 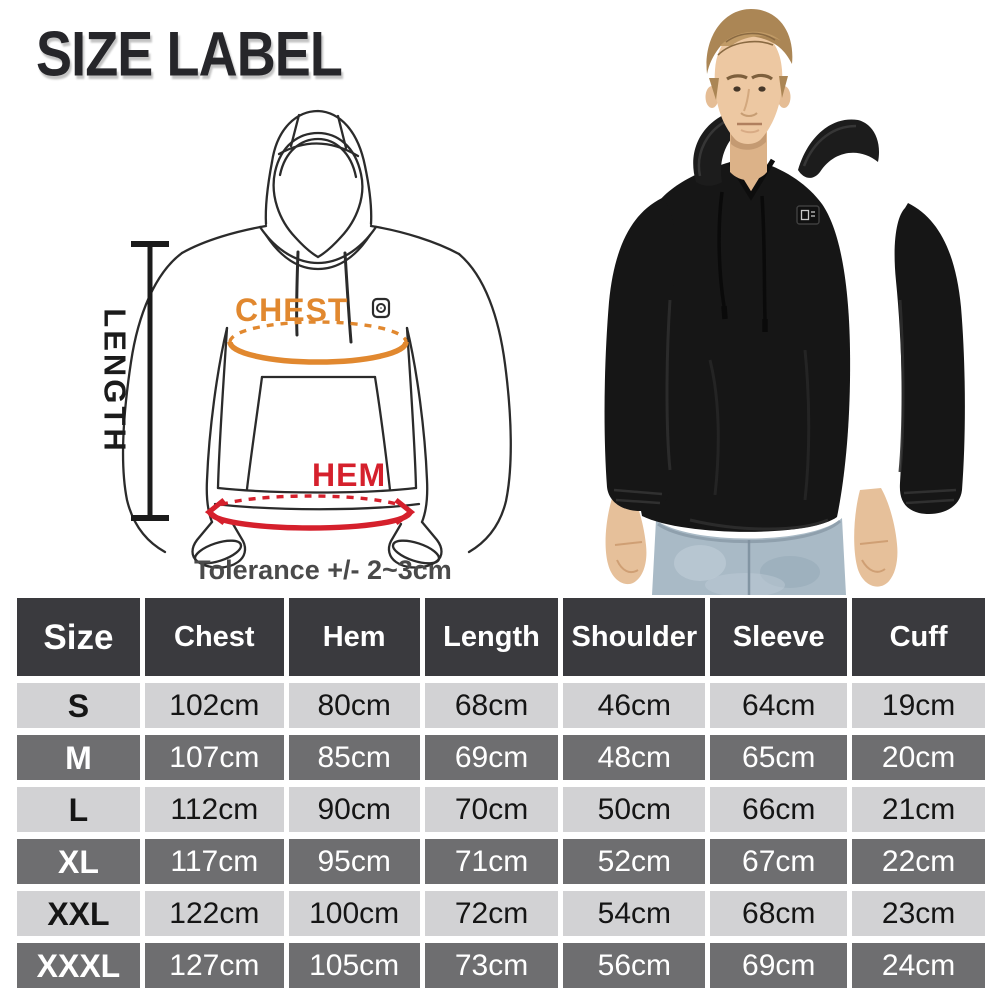 What do you see at coordinates (634, 705) in the screenshot?
I see `measurement-cell: 46cm` at bounding box center [634, 705].